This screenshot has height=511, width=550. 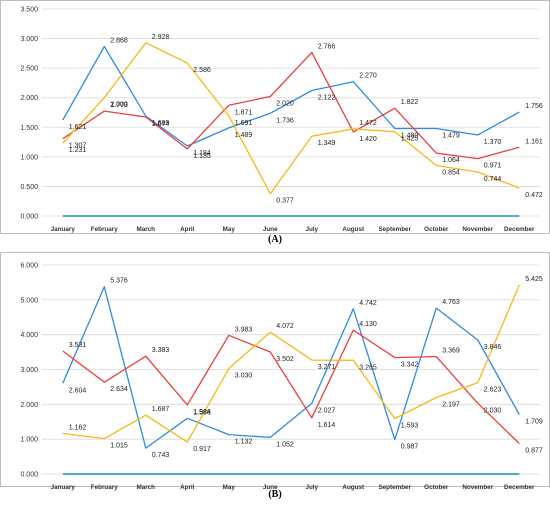 What do you see at coordinates (202, 70) in the screenshot?
I see `data-label-gold: 2.586` at bounding box center [202, 70].